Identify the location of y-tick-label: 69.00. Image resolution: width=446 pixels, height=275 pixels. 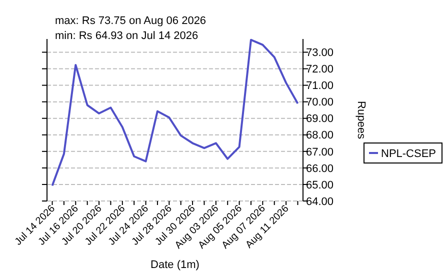
(320, 119).